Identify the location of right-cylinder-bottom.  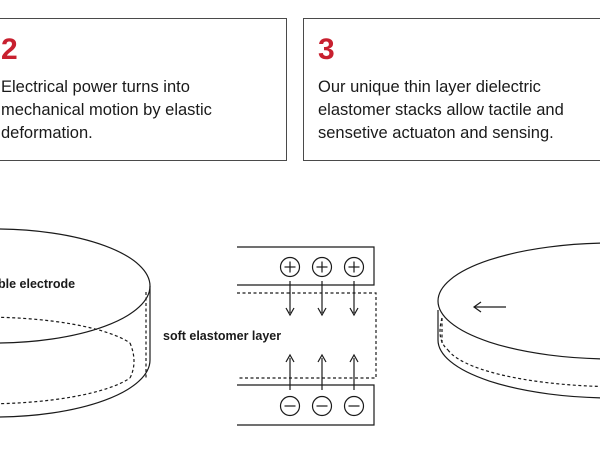
(518, 354).